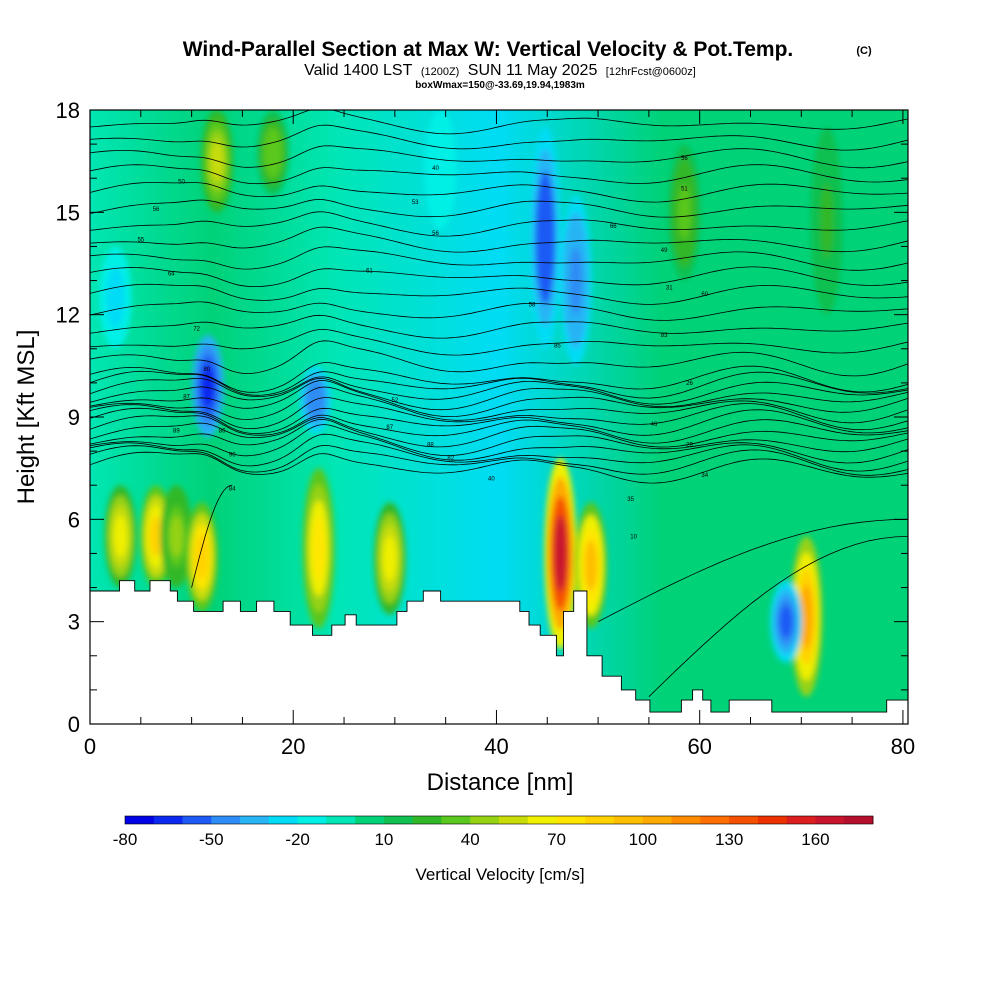 The height and width of the screenshot is (1000, 1000). I want to click on copyright-mark: (C), so click(864, 51).